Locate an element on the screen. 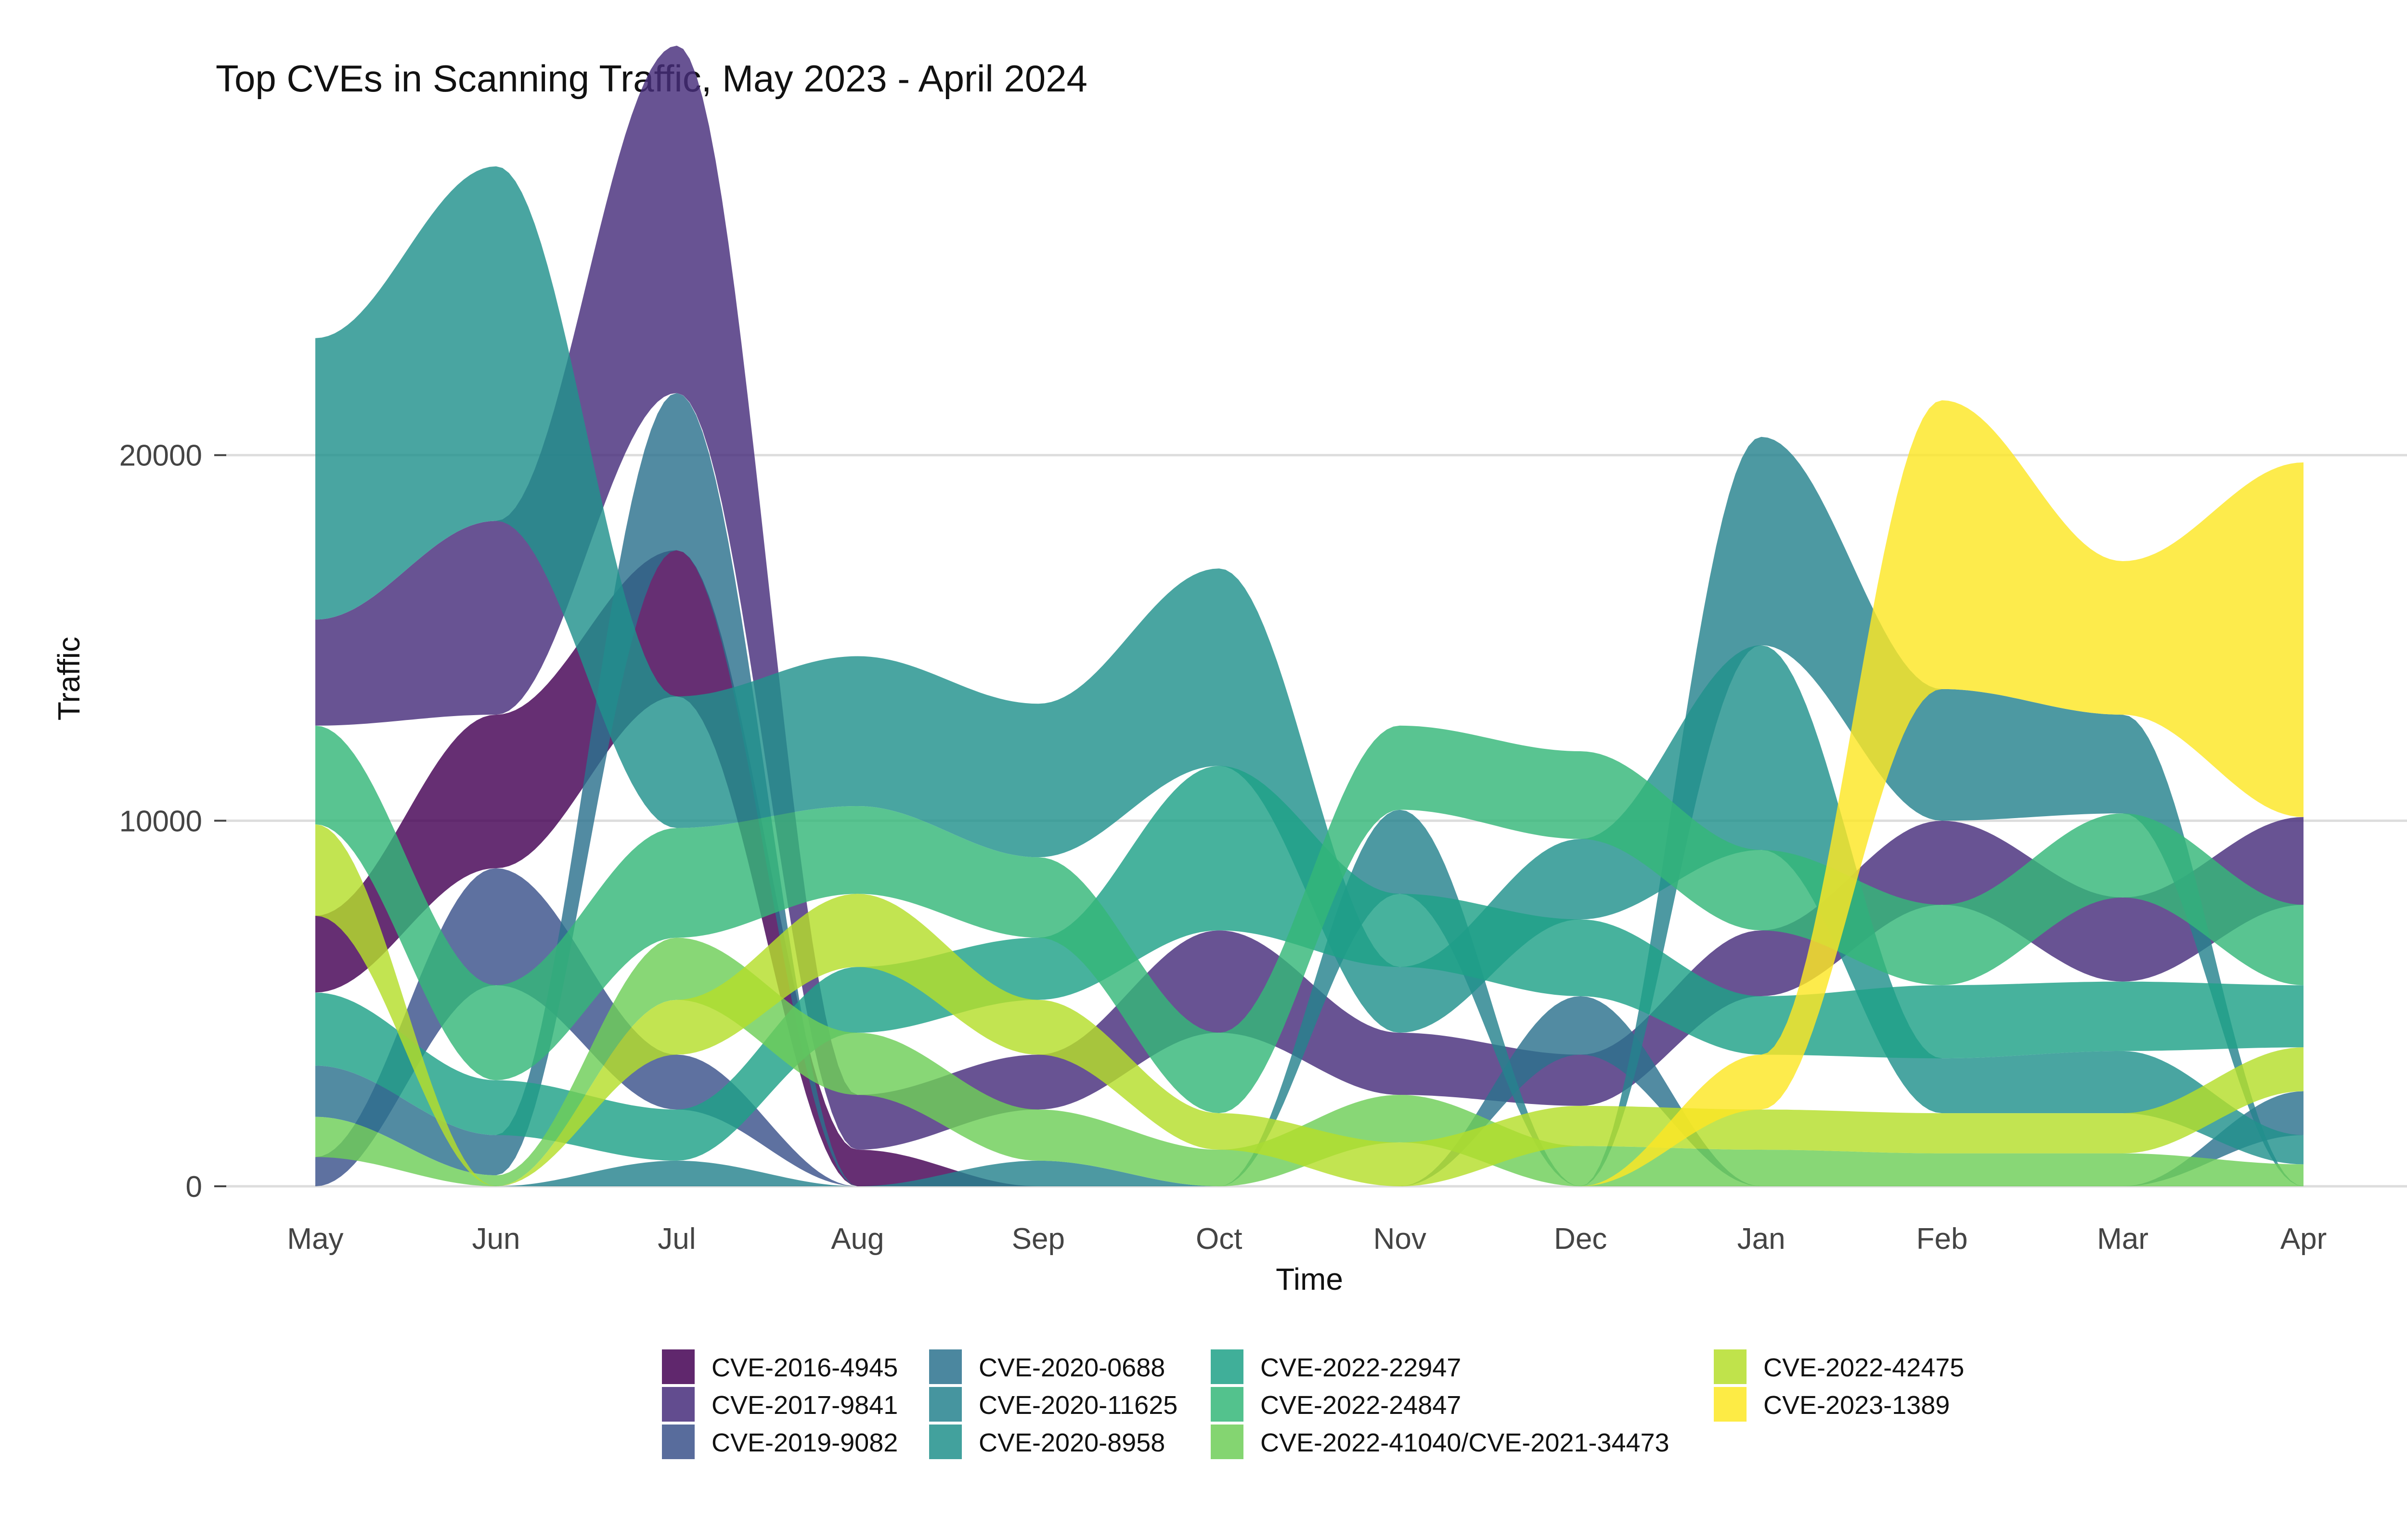 The width and height of the screenshot is (2407, 1540). y-axis: 0 10000 20000 is located at coordinates (172, 821).